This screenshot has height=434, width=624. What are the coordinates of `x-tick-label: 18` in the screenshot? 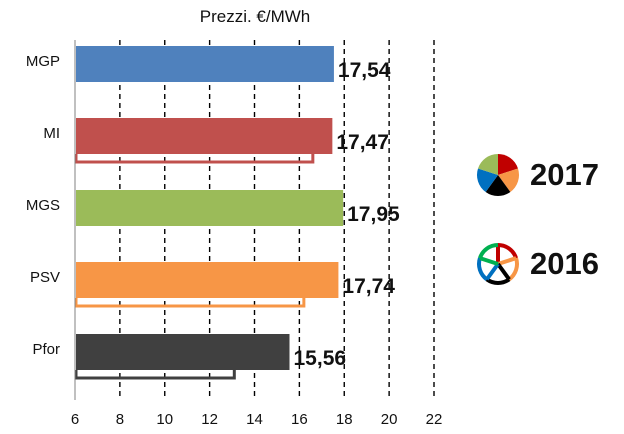 It's located at (344, 419).